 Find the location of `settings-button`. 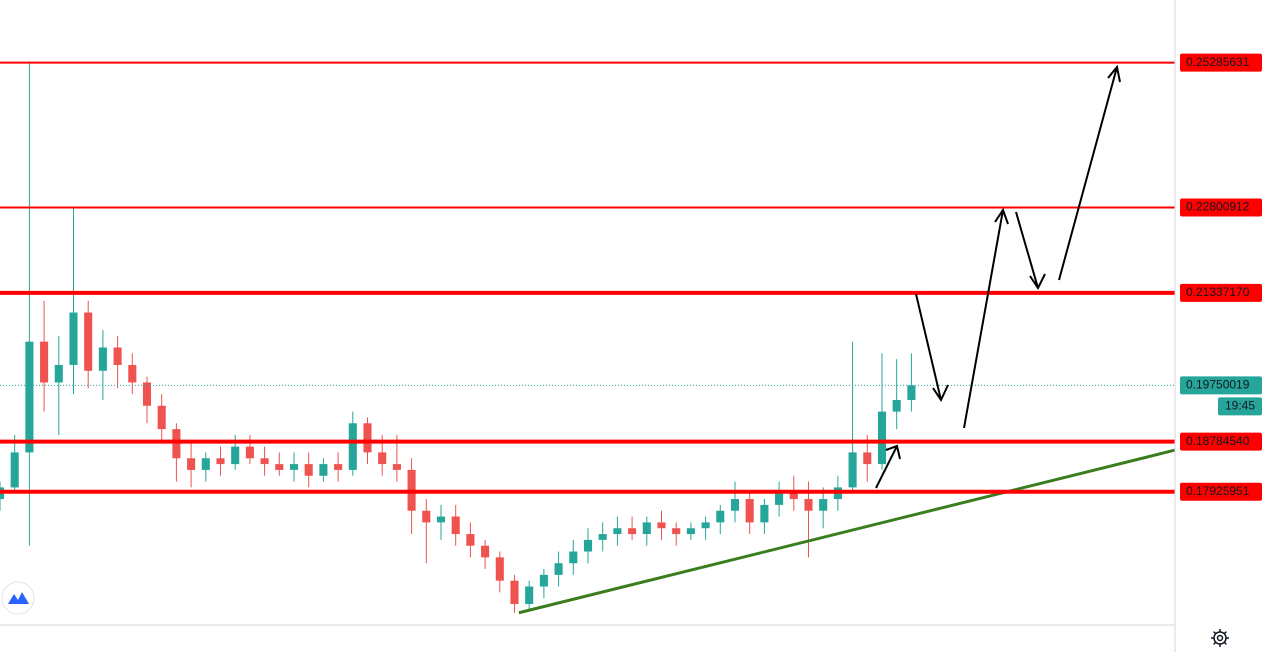

settings-button is located at coordinates (1220, 638).